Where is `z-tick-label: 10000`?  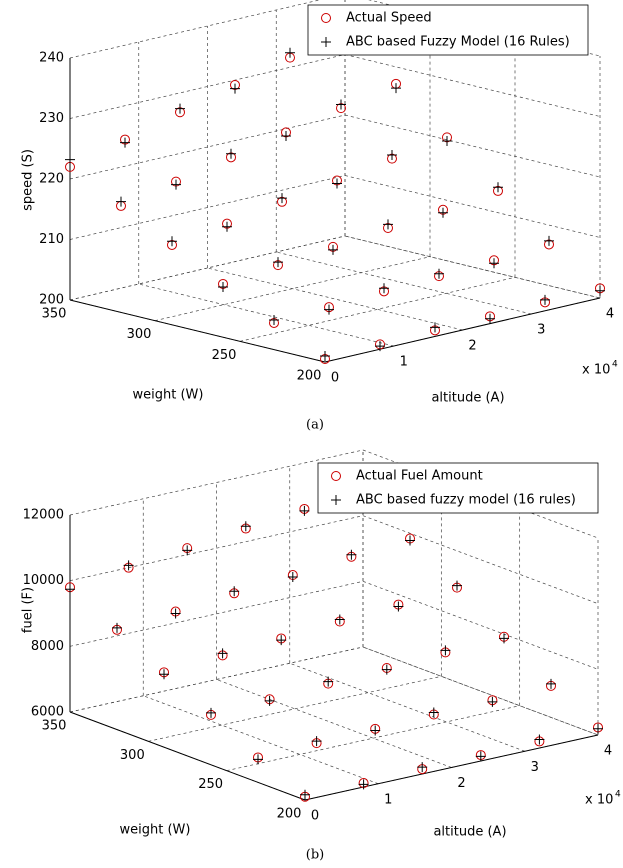 z-tick-label: 10000 is located at coordinates (43, 580).